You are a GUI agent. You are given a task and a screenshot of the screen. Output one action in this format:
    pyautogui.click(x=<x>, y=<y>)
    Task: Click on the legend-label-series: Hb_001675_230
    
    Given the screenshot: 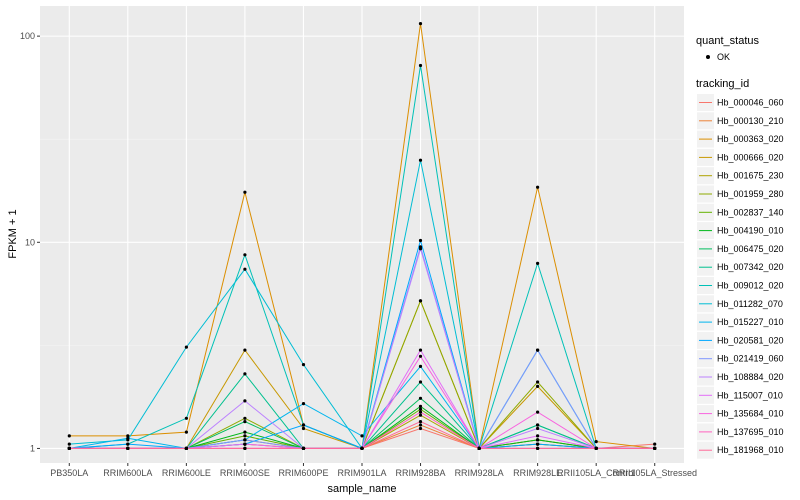 What is the action you would take?
    pyautogui.click(x=750, y=176)
    